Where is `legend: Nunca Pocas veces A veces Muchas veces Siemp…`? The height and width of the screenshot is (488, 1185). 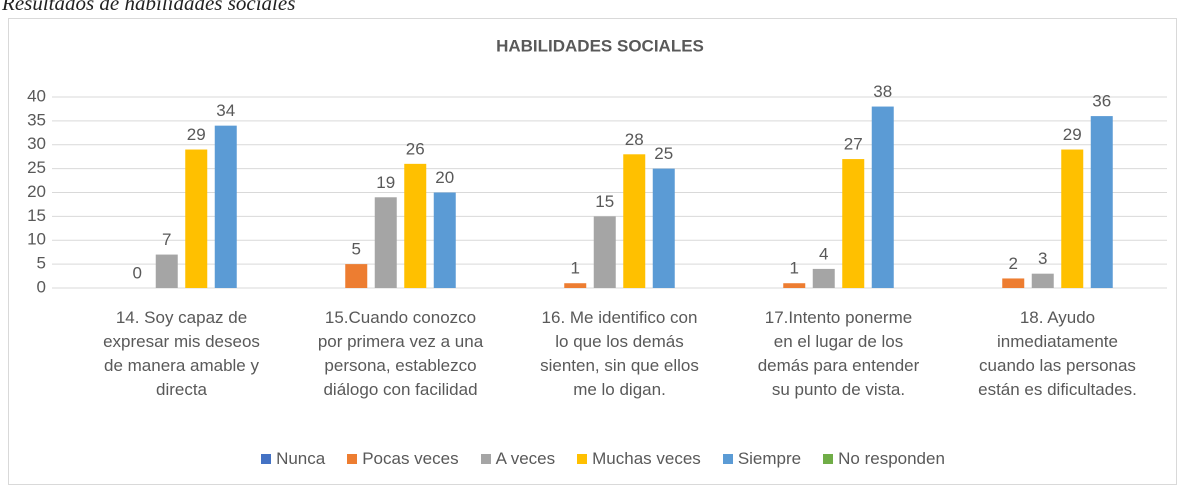
legend: Nunca Pocas veces A veces Muchas veces Siemp… is located at coordinates (596, 459).